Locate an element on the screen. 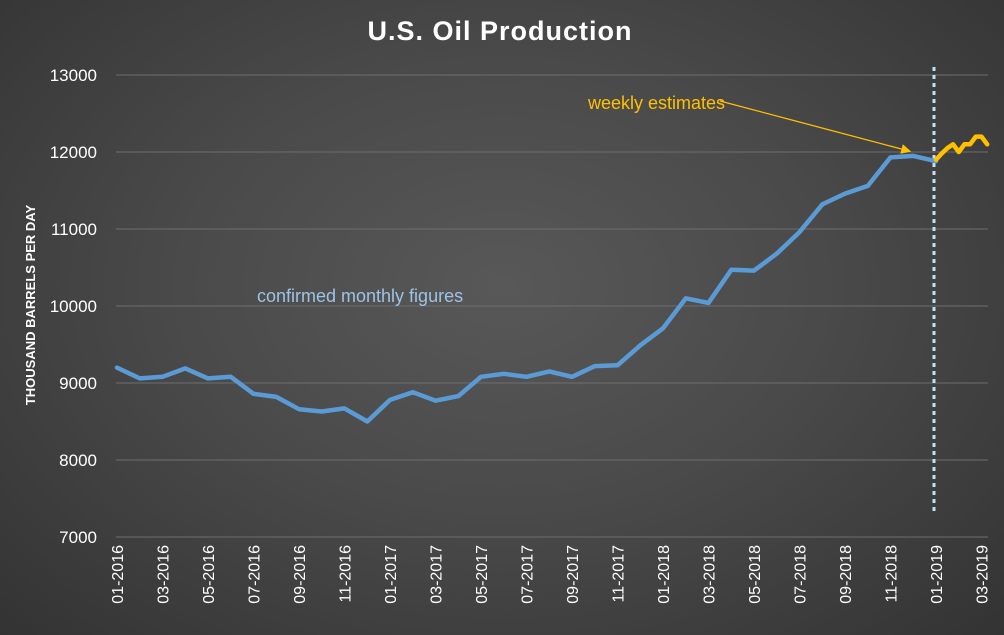  x-tick-label: 05-2018 is located at coordinates (755, 574).